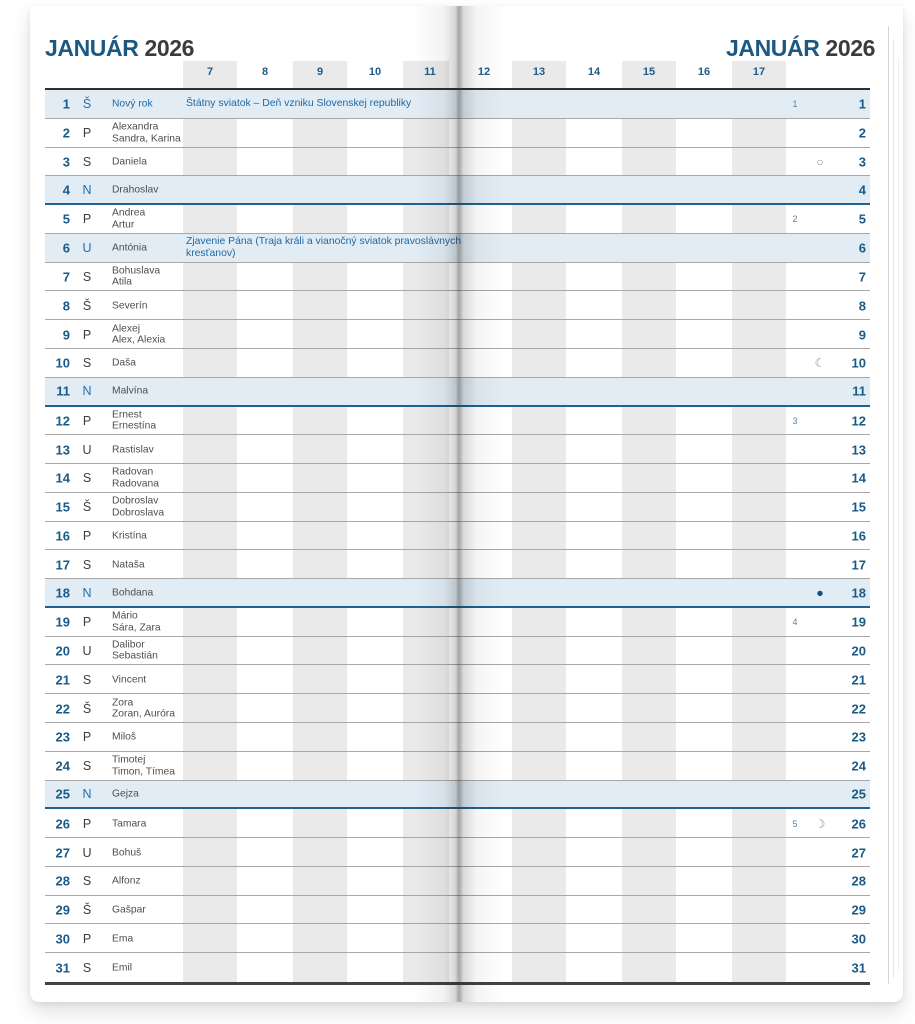  Describe the element at coordinates (795, 420) in the screenshot. I see `week-number: 3` at that location.